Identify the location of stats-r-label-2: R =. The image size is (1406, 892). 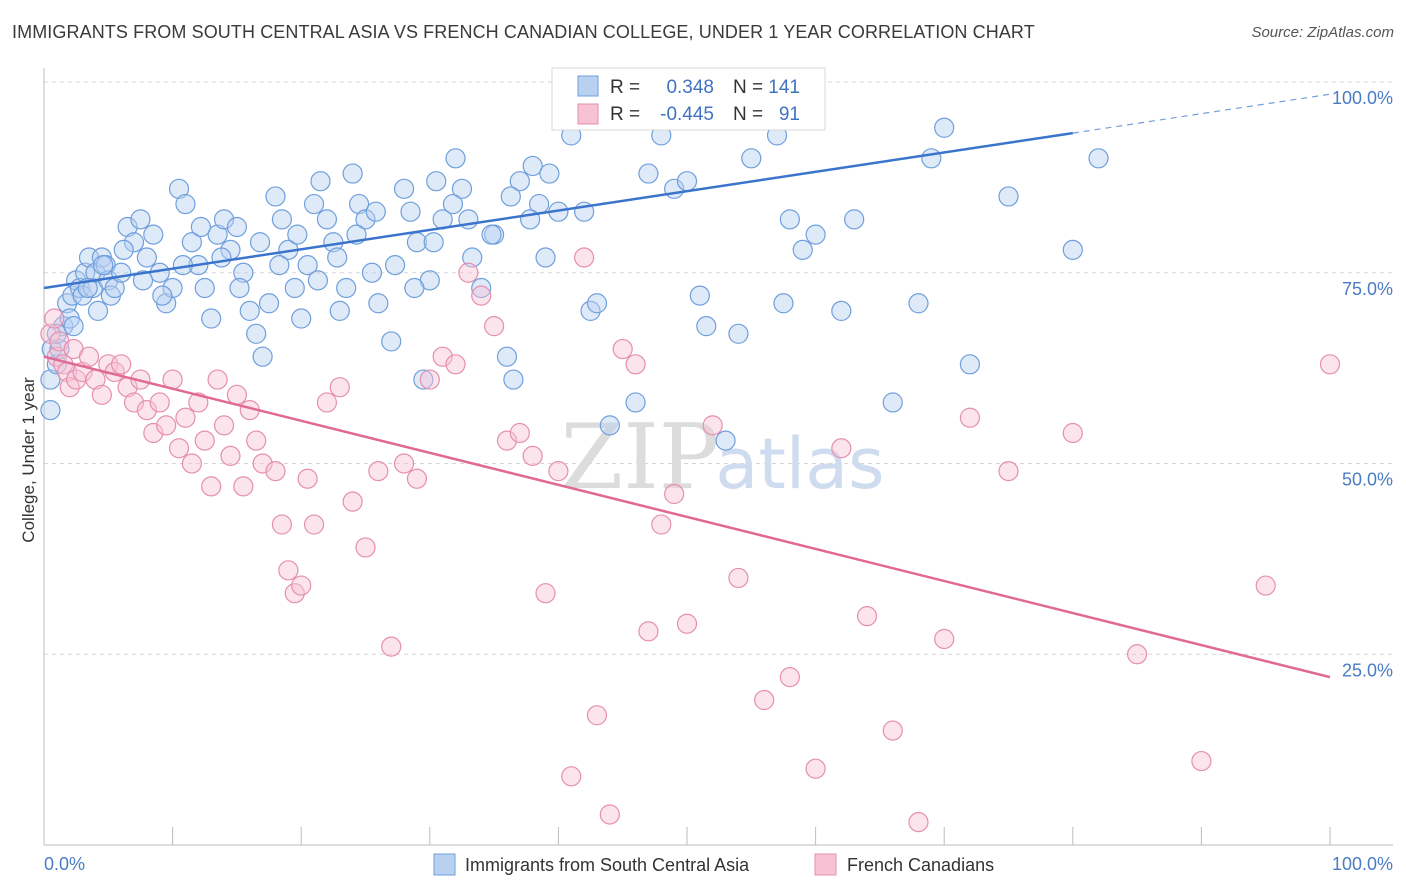
(625, 114).